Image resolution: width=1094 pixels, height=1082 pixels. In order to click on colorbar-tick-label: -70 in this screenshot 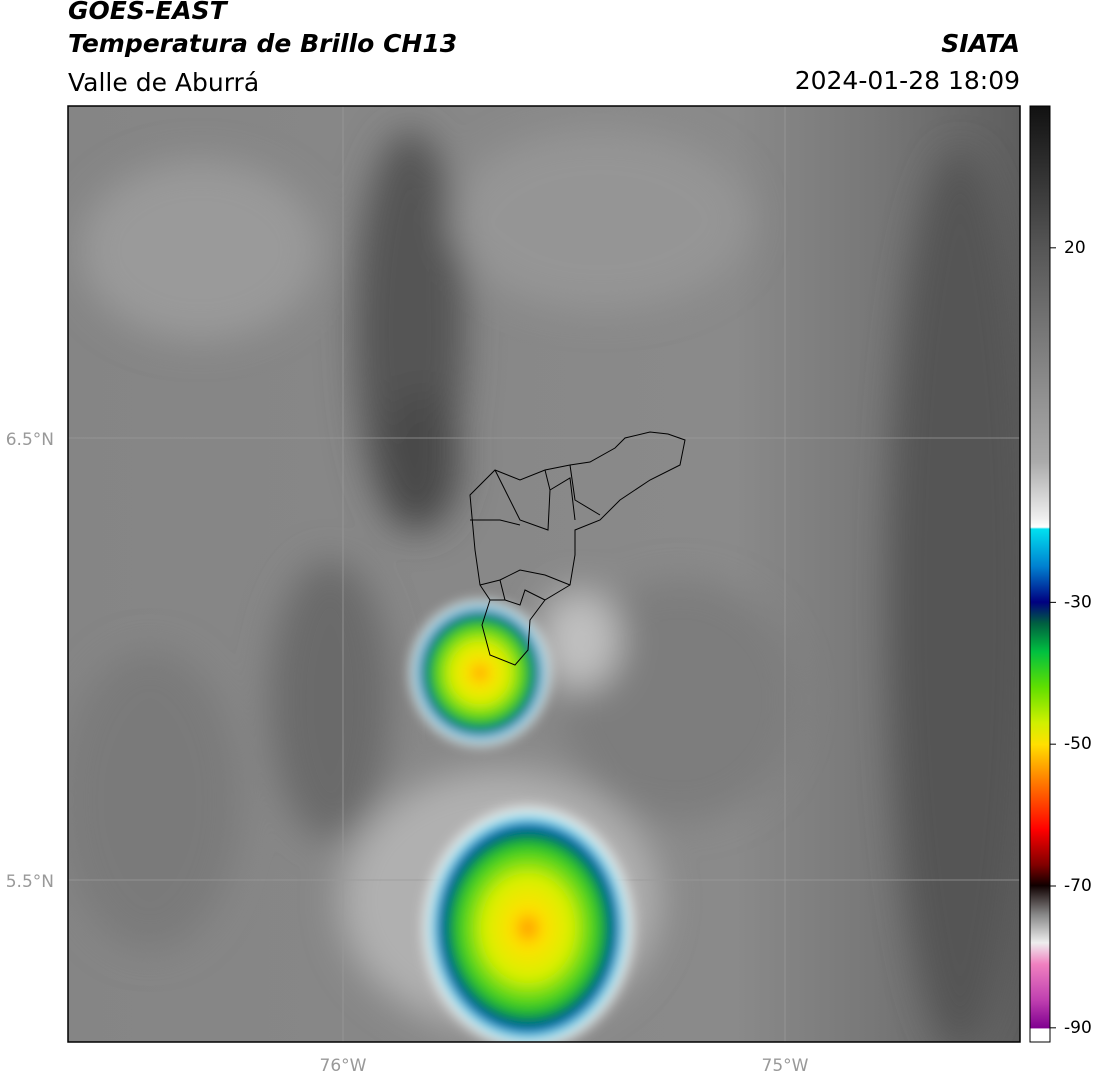, I will do `click(1078, 886)`.